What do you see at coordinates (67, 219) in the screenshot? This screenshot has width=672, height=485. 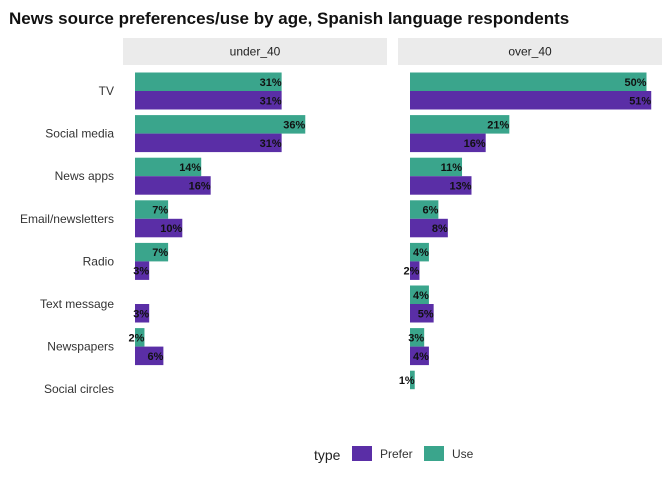 I see `category-label: Email/newsletters` at bounding box center [67, 219].